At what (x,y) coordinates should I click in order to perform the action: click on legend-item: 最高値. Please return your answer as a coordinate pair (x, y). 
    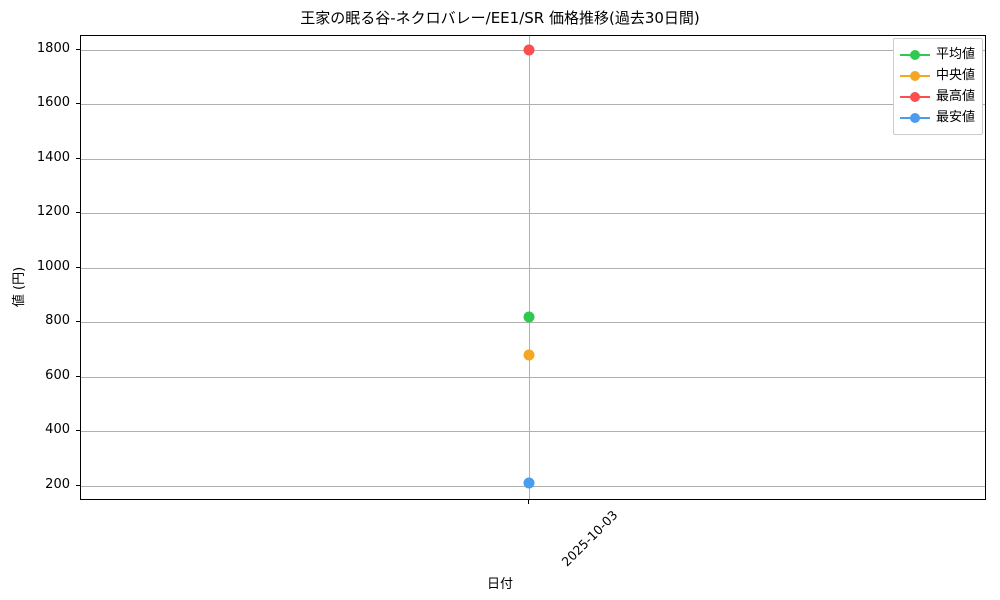
    Looking at the image, I should click on (938, 96).